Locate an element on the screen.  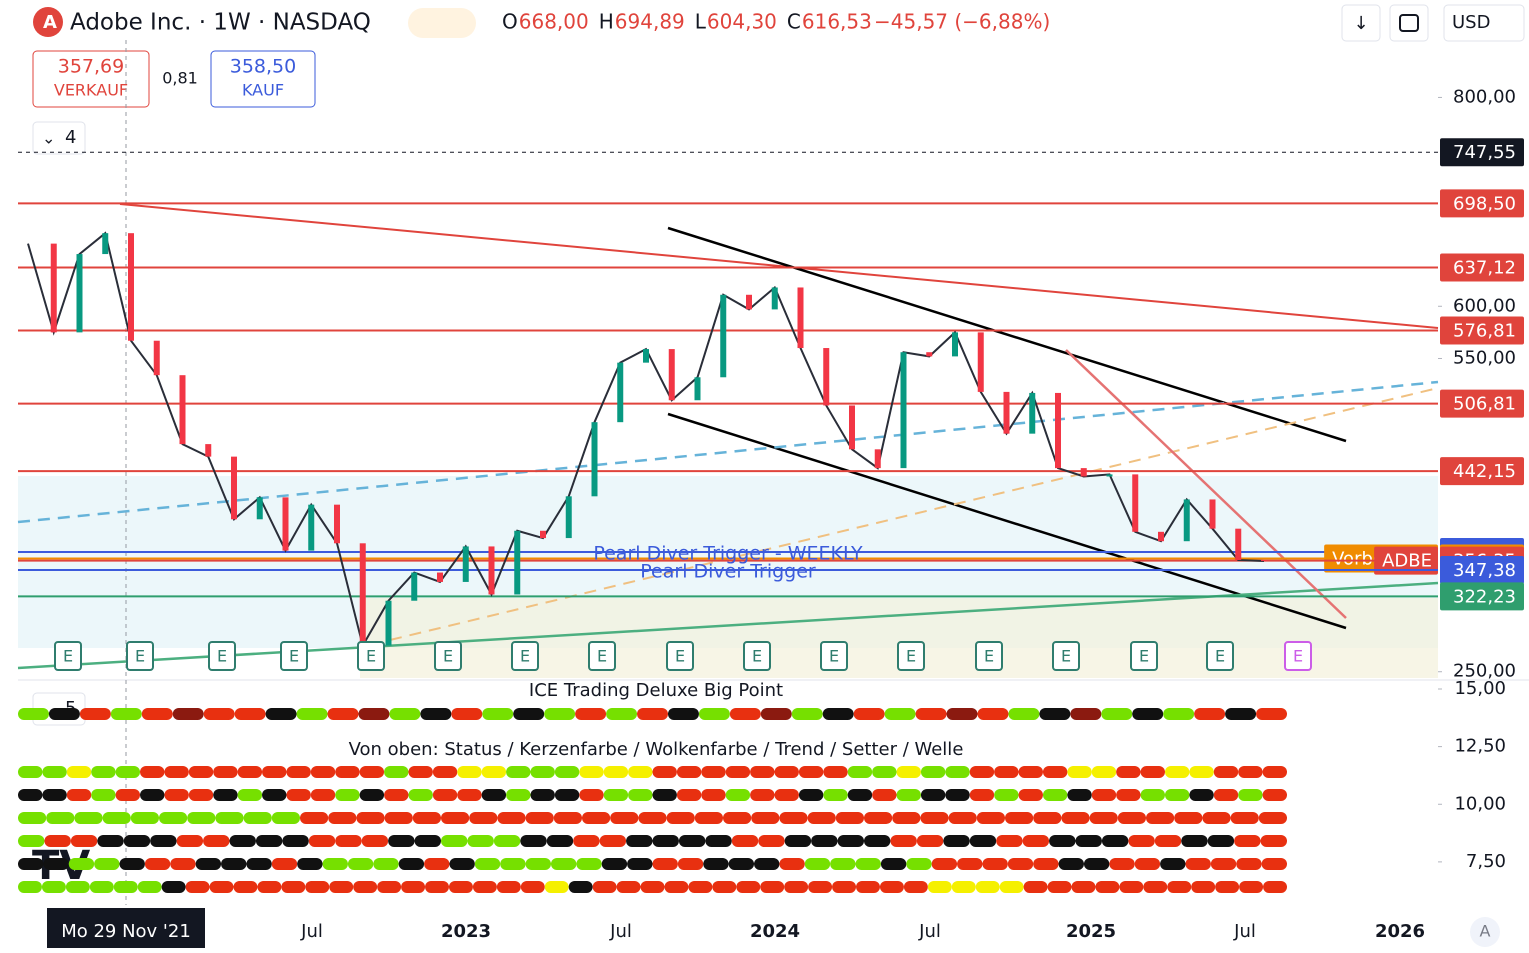
symbol: Adobe Inc. · 1W · NASDAQ is located at coordinates (220, 23).